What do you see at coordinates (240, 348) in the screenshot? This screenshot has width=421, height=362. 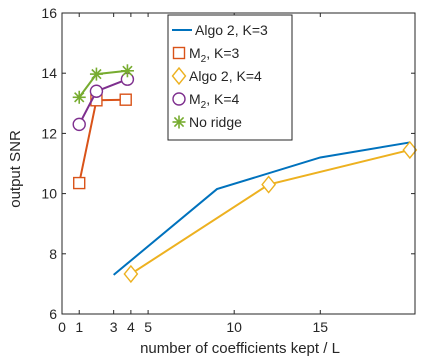 I see `x-axis-label: number of coefficients kept / L` at bounding box center [240, 348].